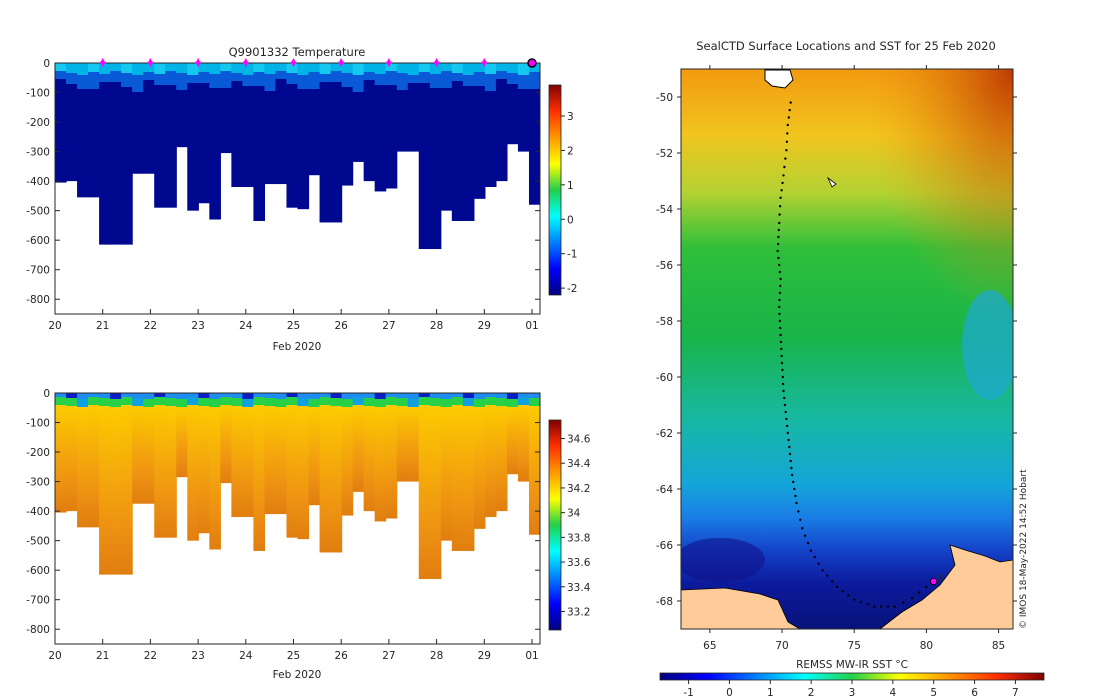  Describe the element at coordinates (38, 512) in the screenshot. I see `y-tick-label: -400` at that location.